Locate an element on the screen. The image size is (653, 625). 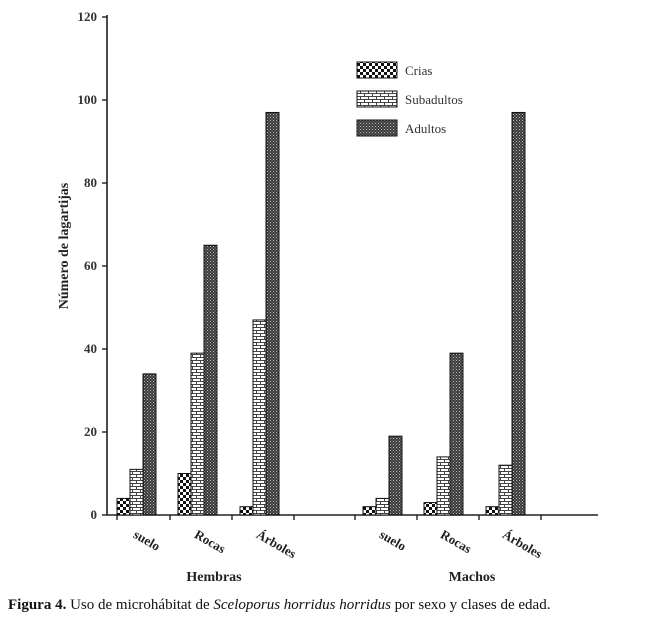
legend-swatch-subadultos is located at coordinates (377, 99).